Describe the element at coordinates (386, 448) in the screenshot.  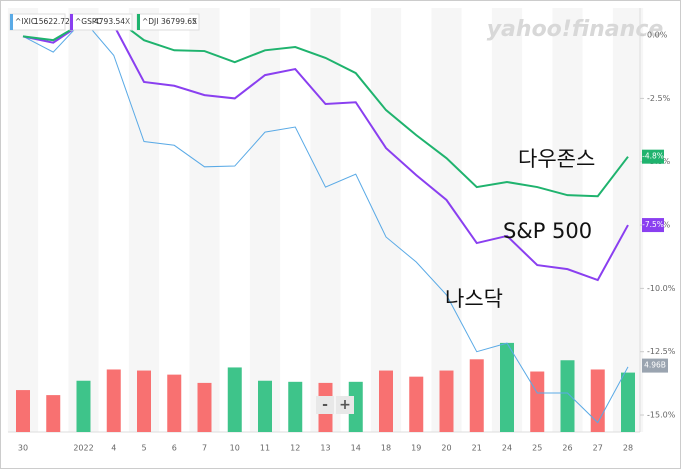
I see `x-tick-label: 18` at that location.